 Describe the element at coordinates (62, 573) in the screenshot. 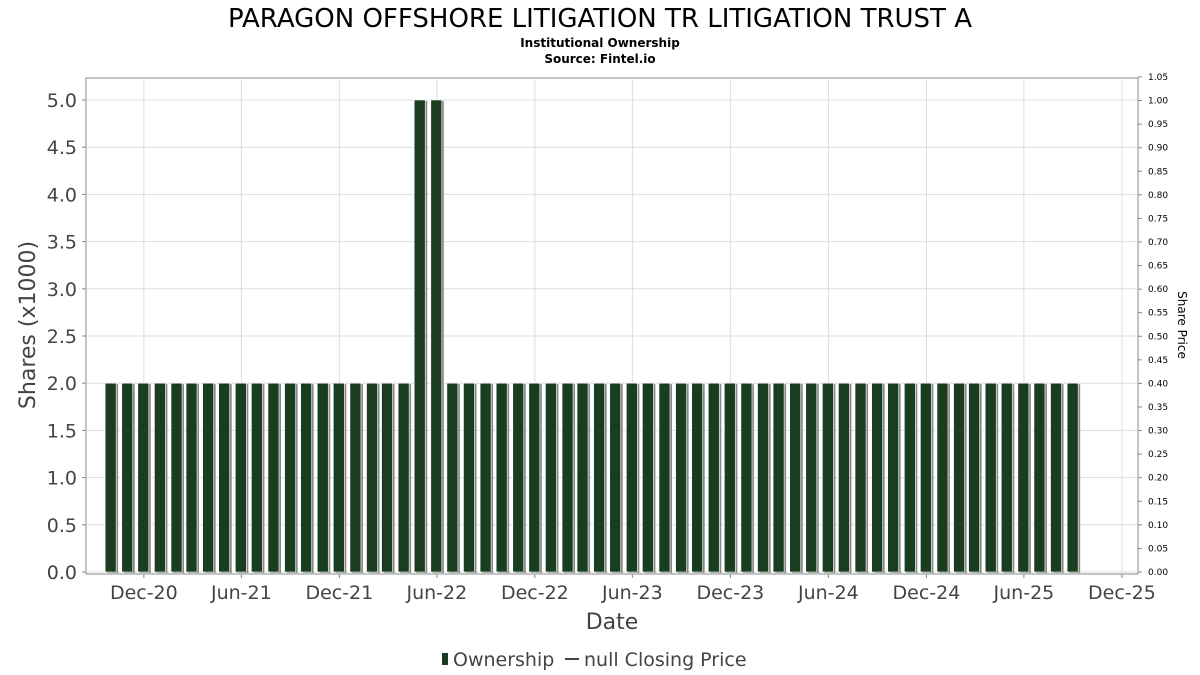

I see `y-tick-label: 0.0` at that location.